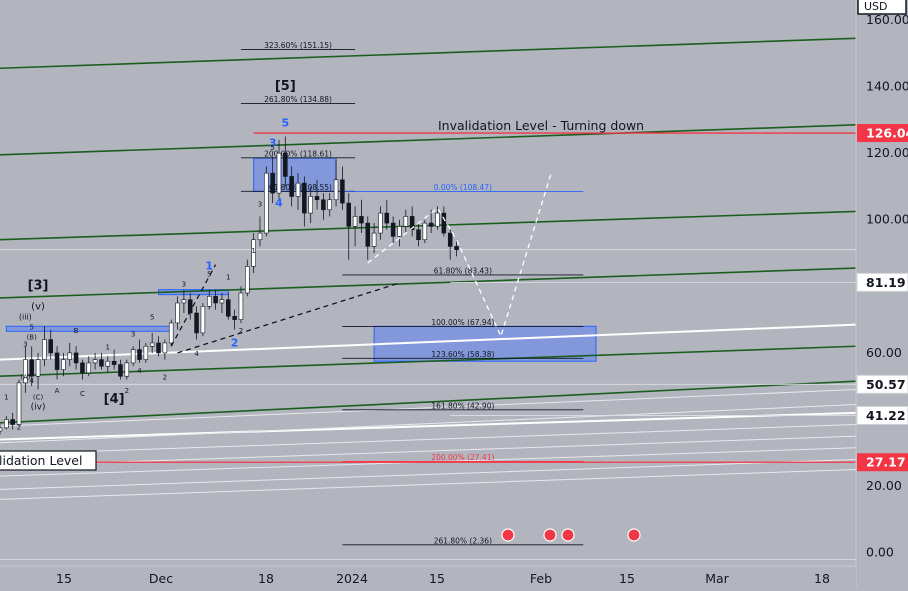 The image size is (908, 591). I want to click on currency-box, so click(882, 7).